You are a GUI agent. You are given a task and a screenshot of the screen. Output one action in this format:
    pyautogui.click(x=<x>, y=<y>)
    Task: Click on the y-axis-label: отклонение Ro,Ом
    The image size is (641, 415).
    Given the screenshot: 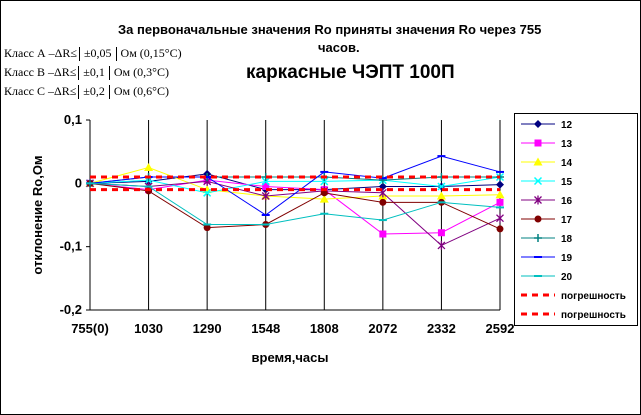 What is the action you would take?
    pyautogui.click(x=37, y=214)
    